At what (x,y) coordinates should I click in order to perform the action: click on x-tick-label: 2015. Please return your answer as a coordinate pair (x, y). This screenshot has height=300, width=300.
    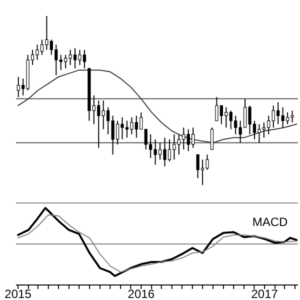
    Looking at the image, I should click on (18, 293).